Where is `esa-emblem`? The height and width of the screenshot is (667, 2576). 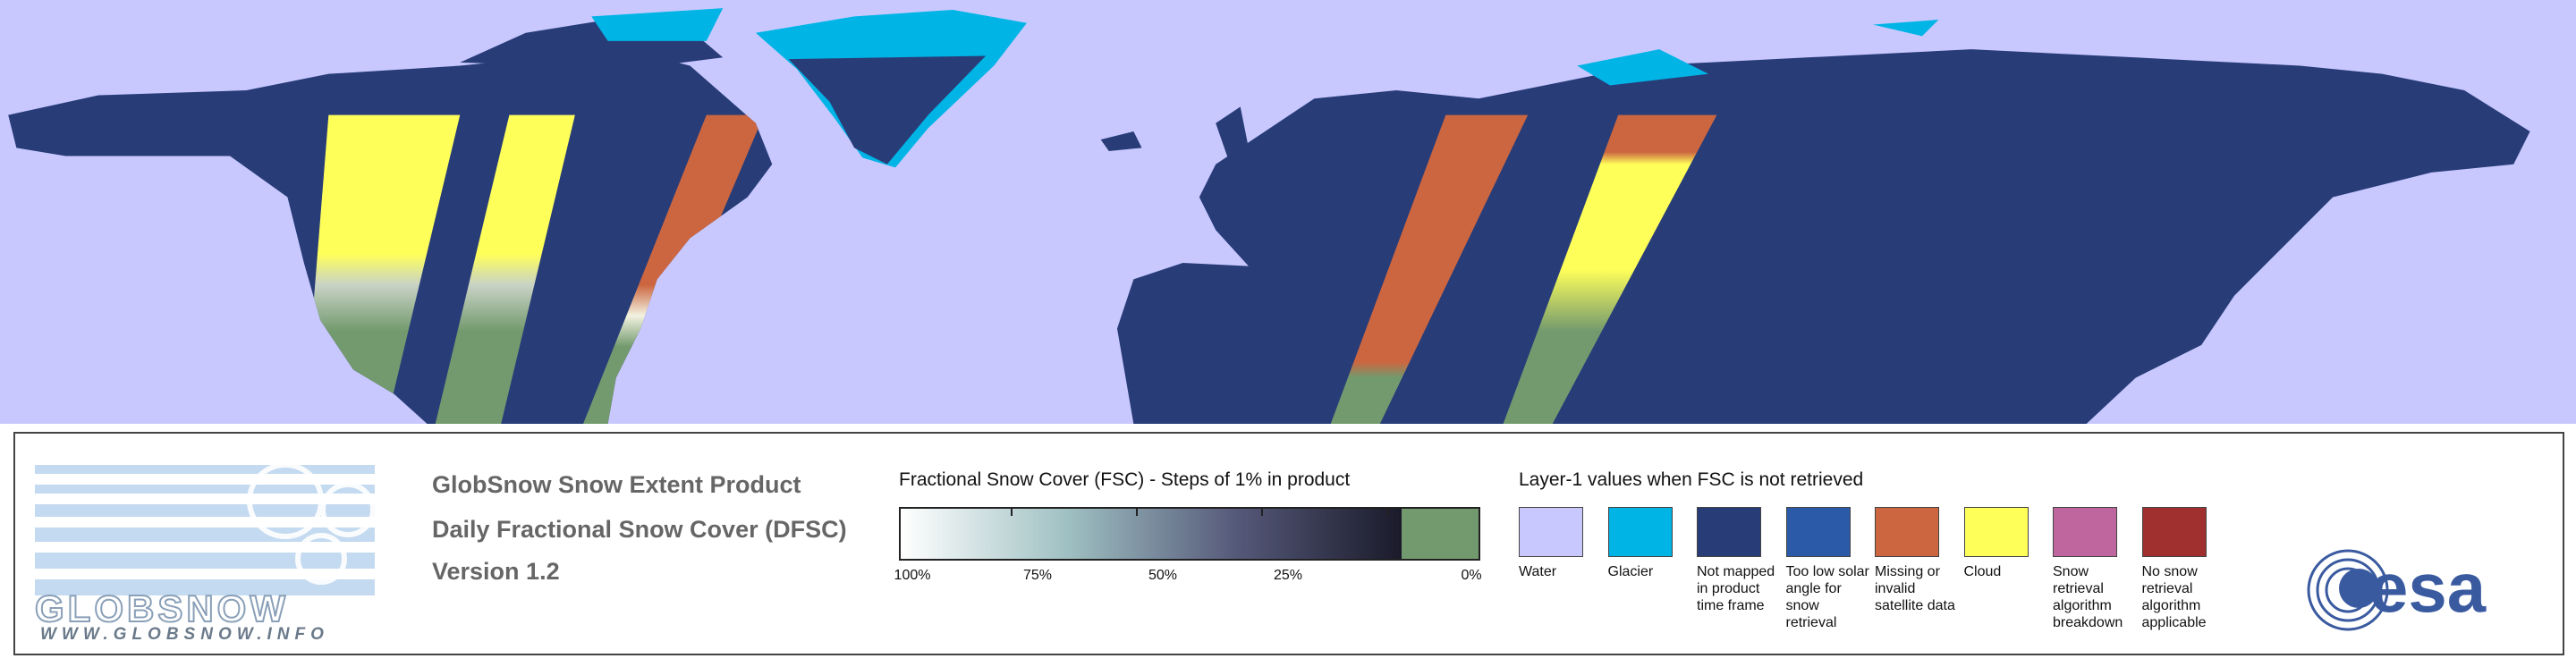 esa-emblem is located at coordinates (2348, 590).